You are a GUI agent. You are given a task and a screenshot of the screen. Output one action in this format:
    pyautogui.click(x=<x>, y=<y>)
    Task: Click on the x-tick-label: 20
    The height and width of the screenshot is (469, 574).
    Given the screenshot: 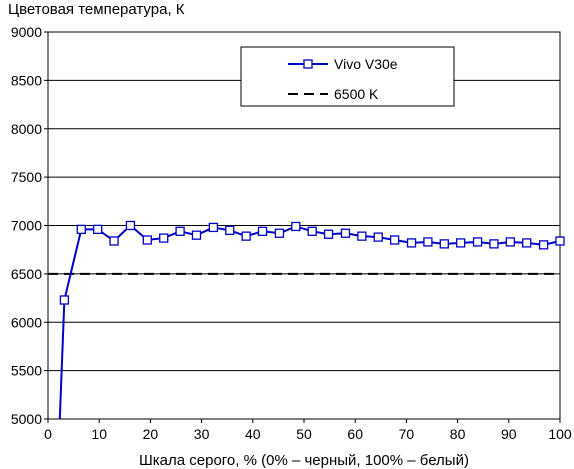 What is the action you would take?
    pyautogui.click(x=151, y=434)
    